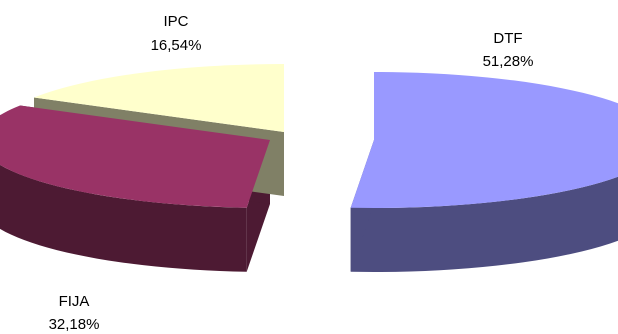 This screenshot has width=618, height=334. Describe the element at coordinates (484, 224) in the screenshot. I see `slice-side-dtf` at that location.